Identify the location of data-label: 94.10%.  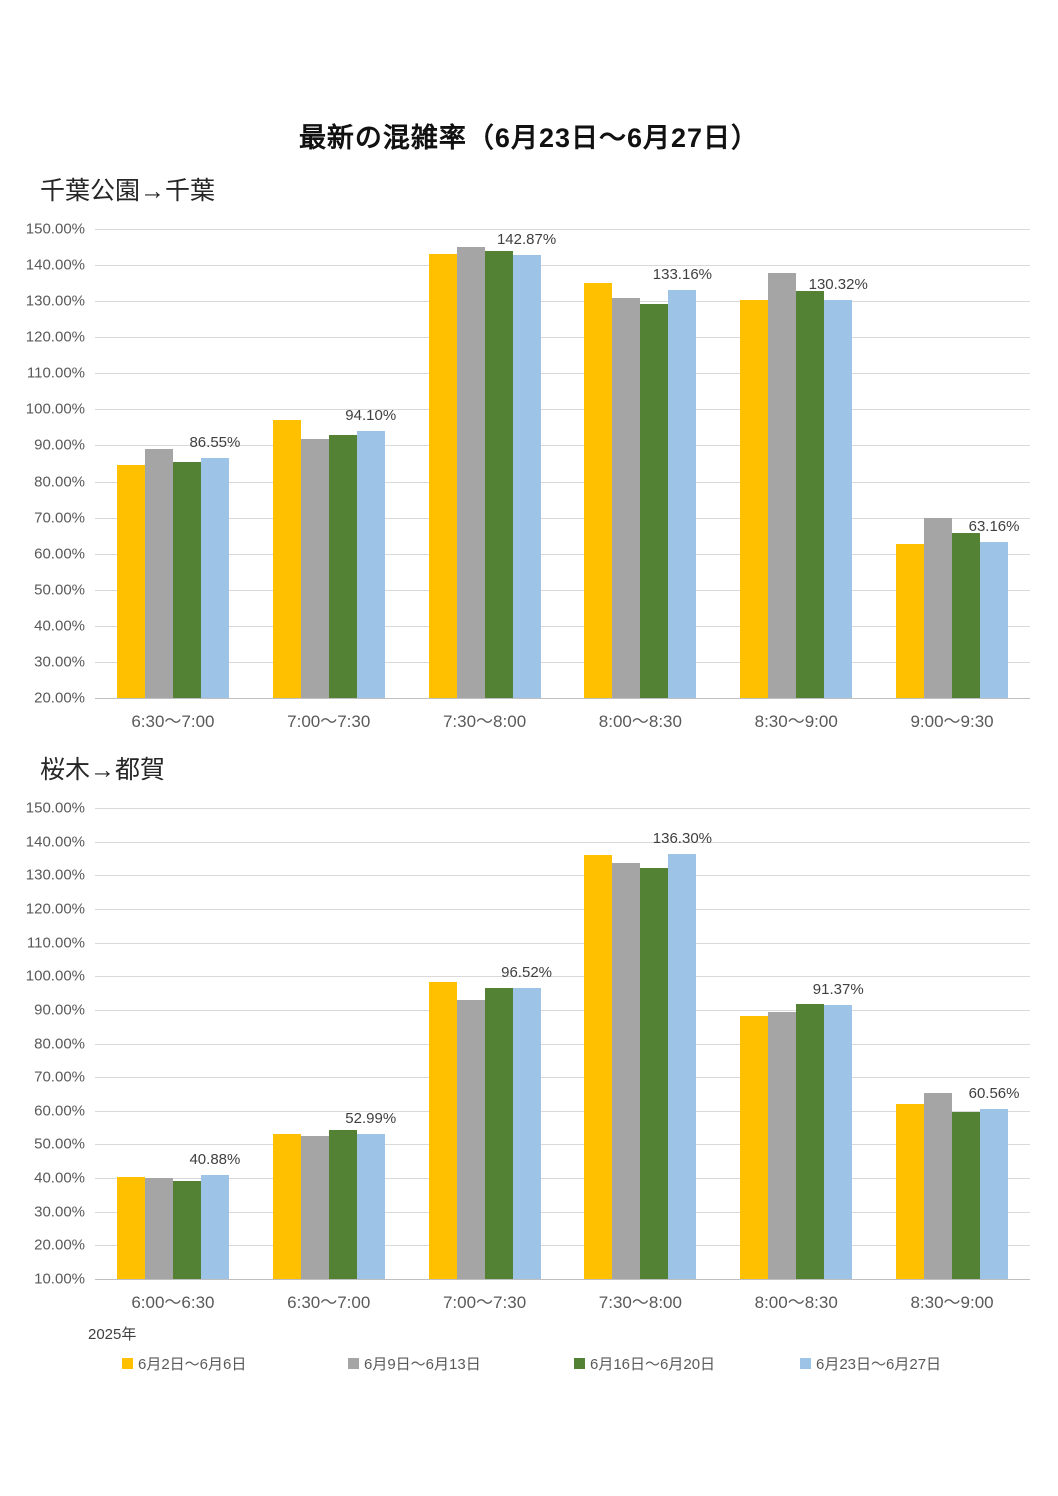
(371, 415).